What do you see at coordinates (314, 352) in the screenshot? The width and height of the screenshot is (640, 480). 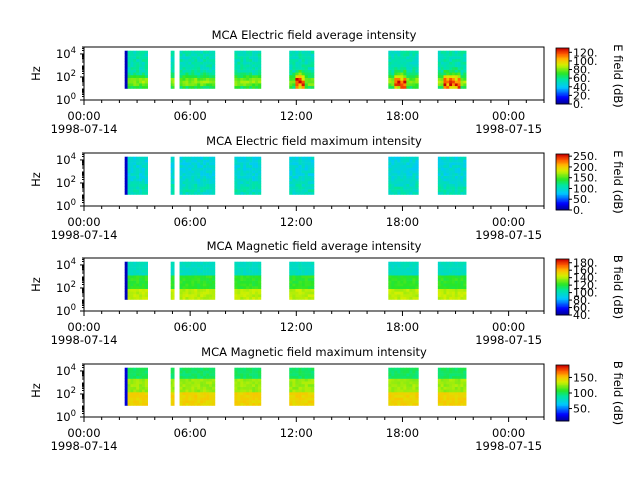 I see `chart-title: MCA Magnetic field maximum intensity` at bounding box center [314, 352].